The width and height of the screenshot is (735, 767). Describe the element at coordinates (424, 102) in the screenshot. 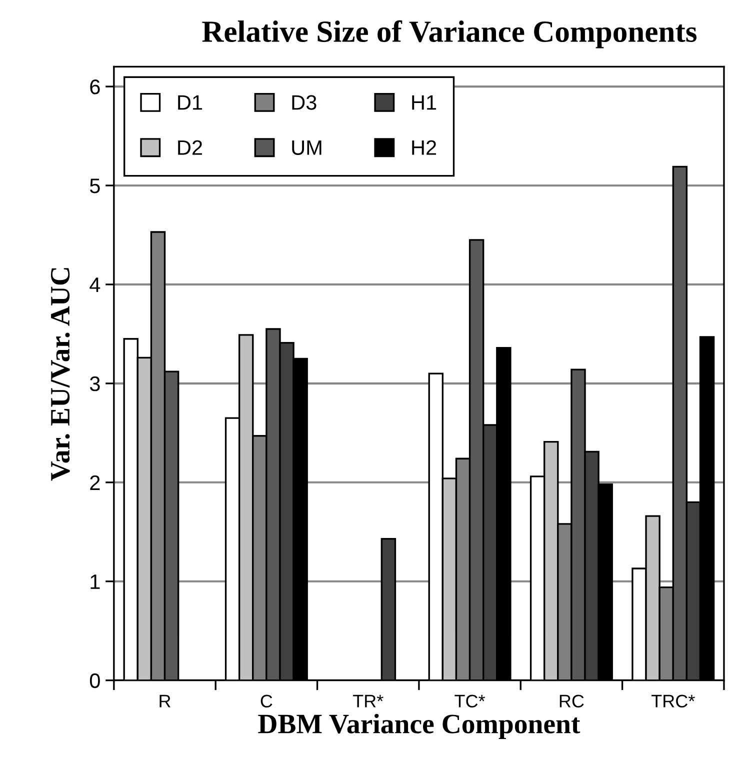

I see `legend-label: H1` at that location.